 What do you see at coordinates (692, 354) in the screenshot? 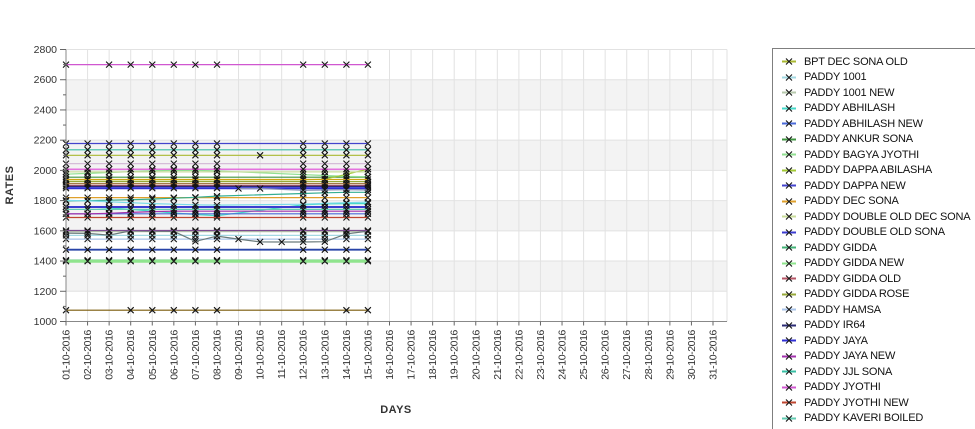
I see `x-tick-label: 30-10-2016` at bounding box center [692, 354].